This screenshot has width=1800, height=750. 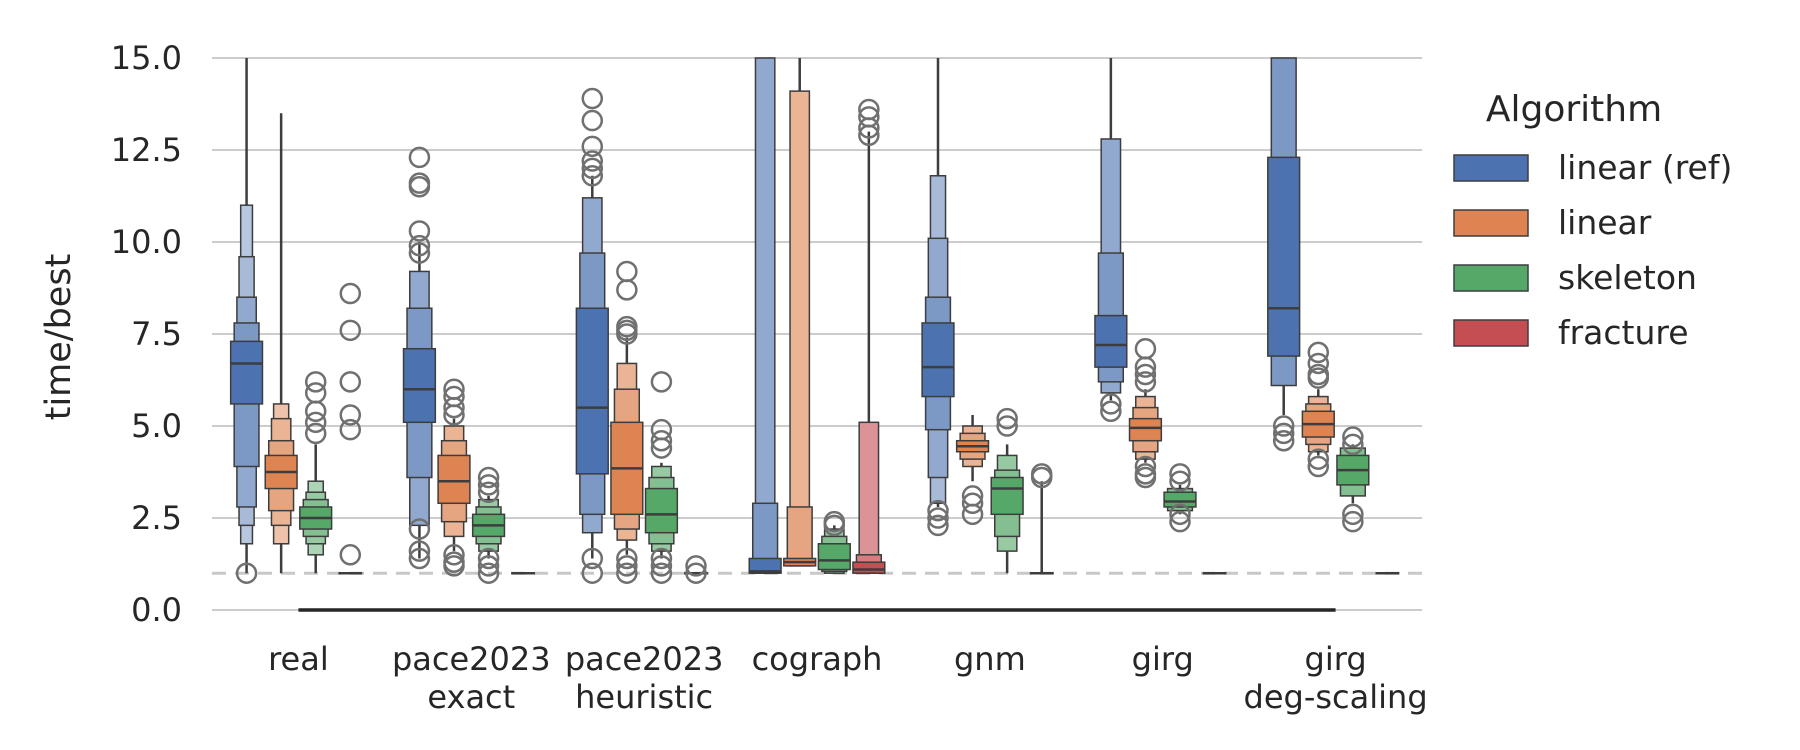 I want to click on x-tick-label-line2: deg-scaling, so click(x=1336, y=697).